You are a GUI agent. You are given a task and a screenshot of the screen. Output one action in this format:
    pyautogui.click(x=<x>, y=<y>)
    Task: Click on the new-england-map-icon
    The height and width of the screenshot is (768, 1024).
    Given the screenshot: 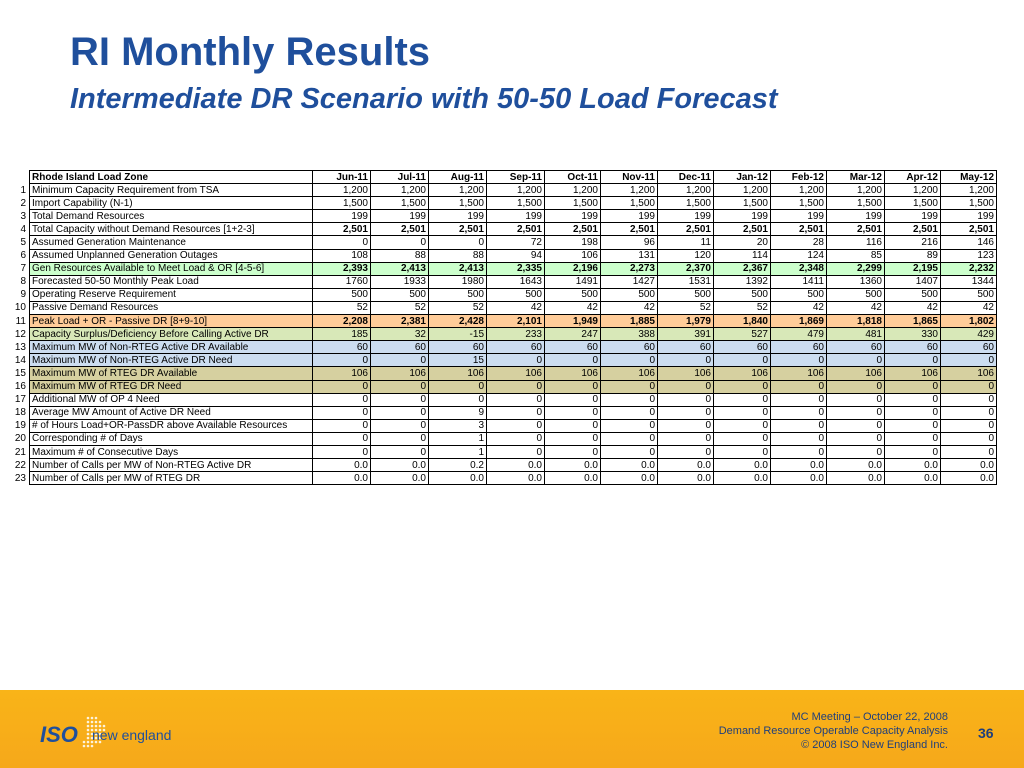 What is the action you would take?
    pyautogui.click(x=94, y=732)
    